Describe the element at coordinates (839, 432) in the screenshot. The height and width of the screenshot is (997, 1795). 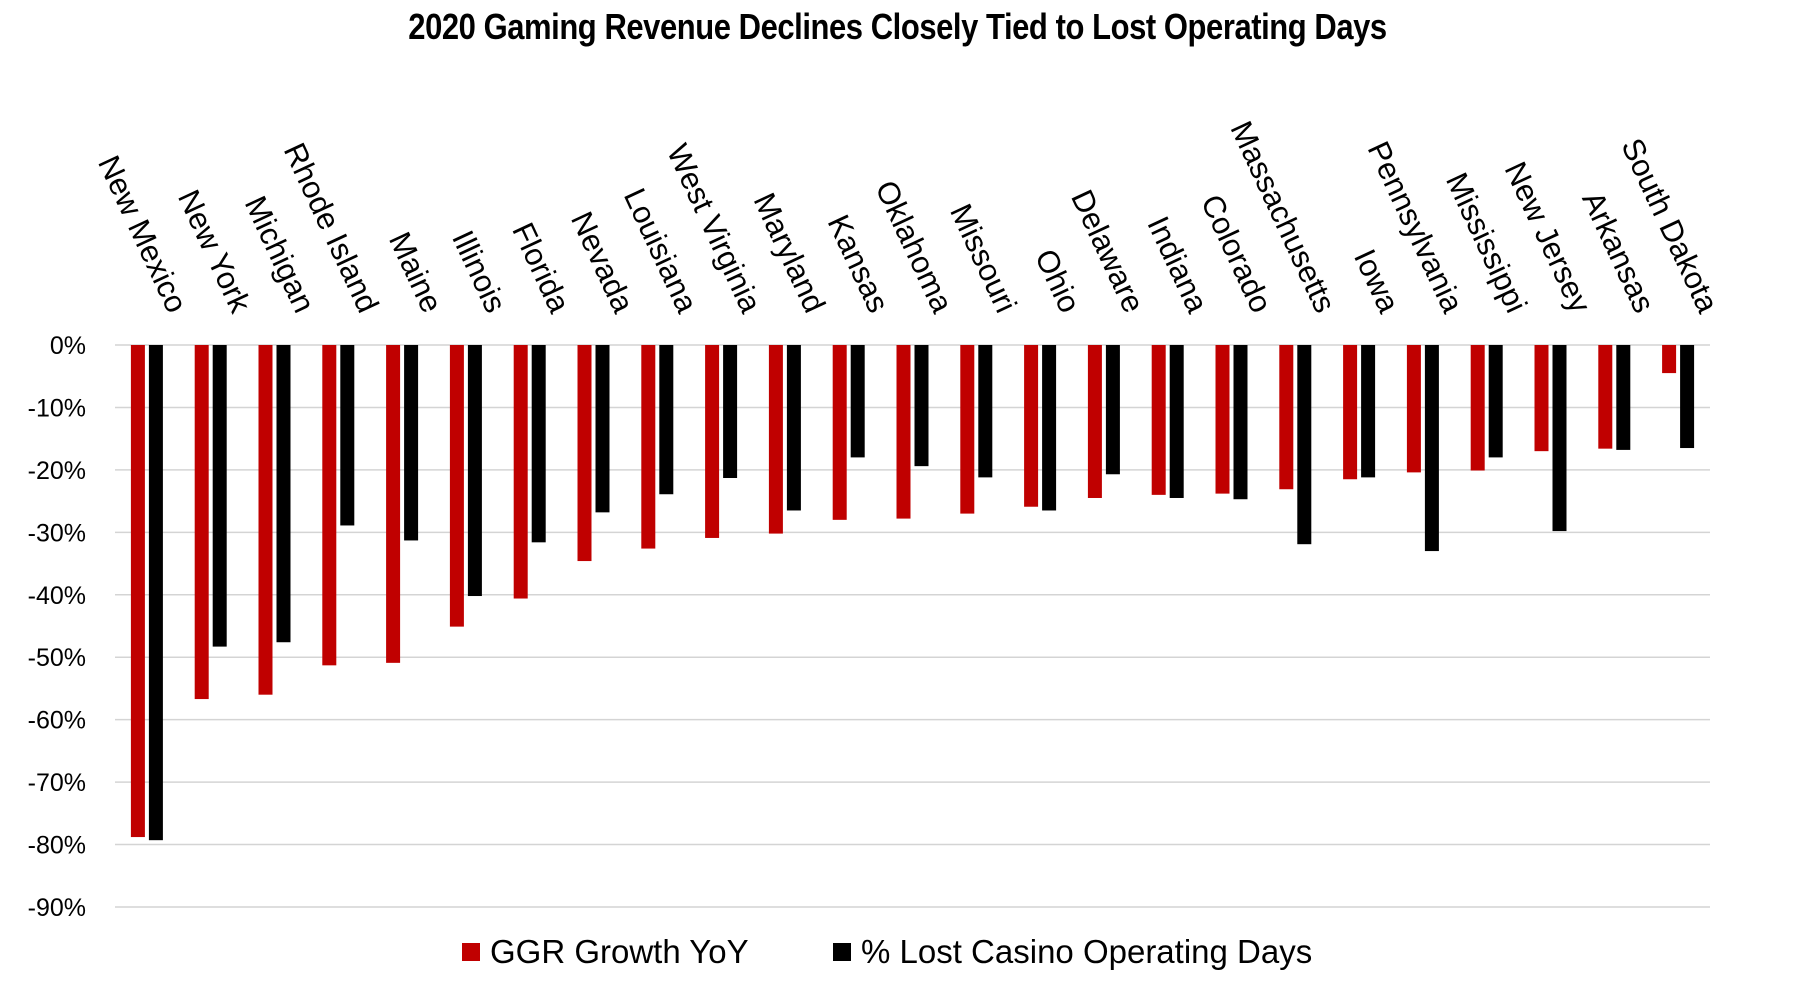
I see `bar-ggr-growth-yoy-kansas` at that location.